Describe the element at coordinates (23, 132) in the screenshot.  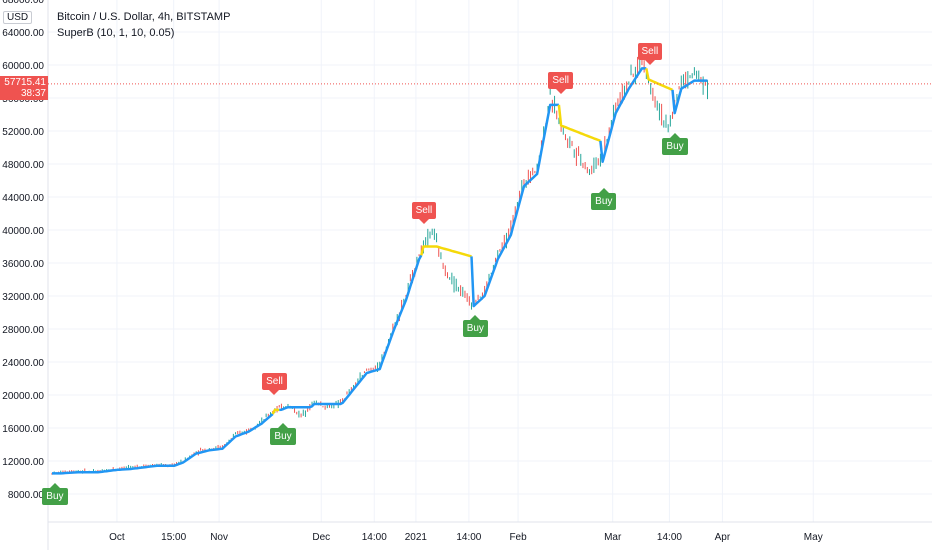
I see `y-tick-label: 52000.00` at that location.